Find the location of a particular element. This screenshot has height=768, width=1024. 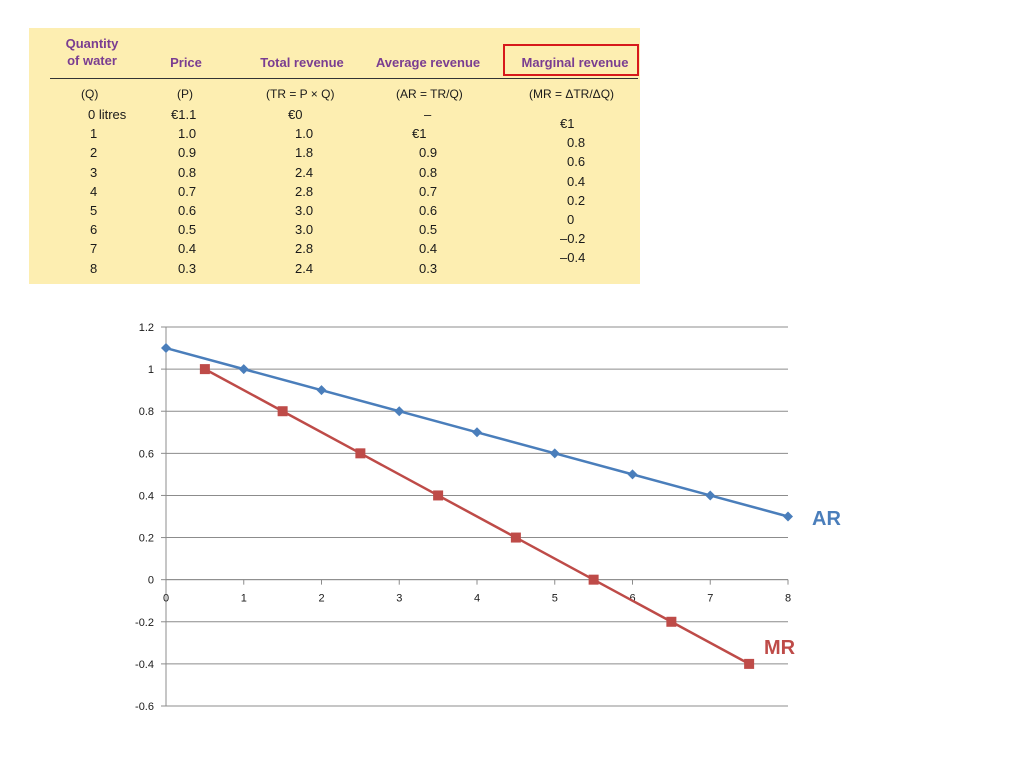

y-tick-label-0: 1.2 is located at coordinates (146, 328).